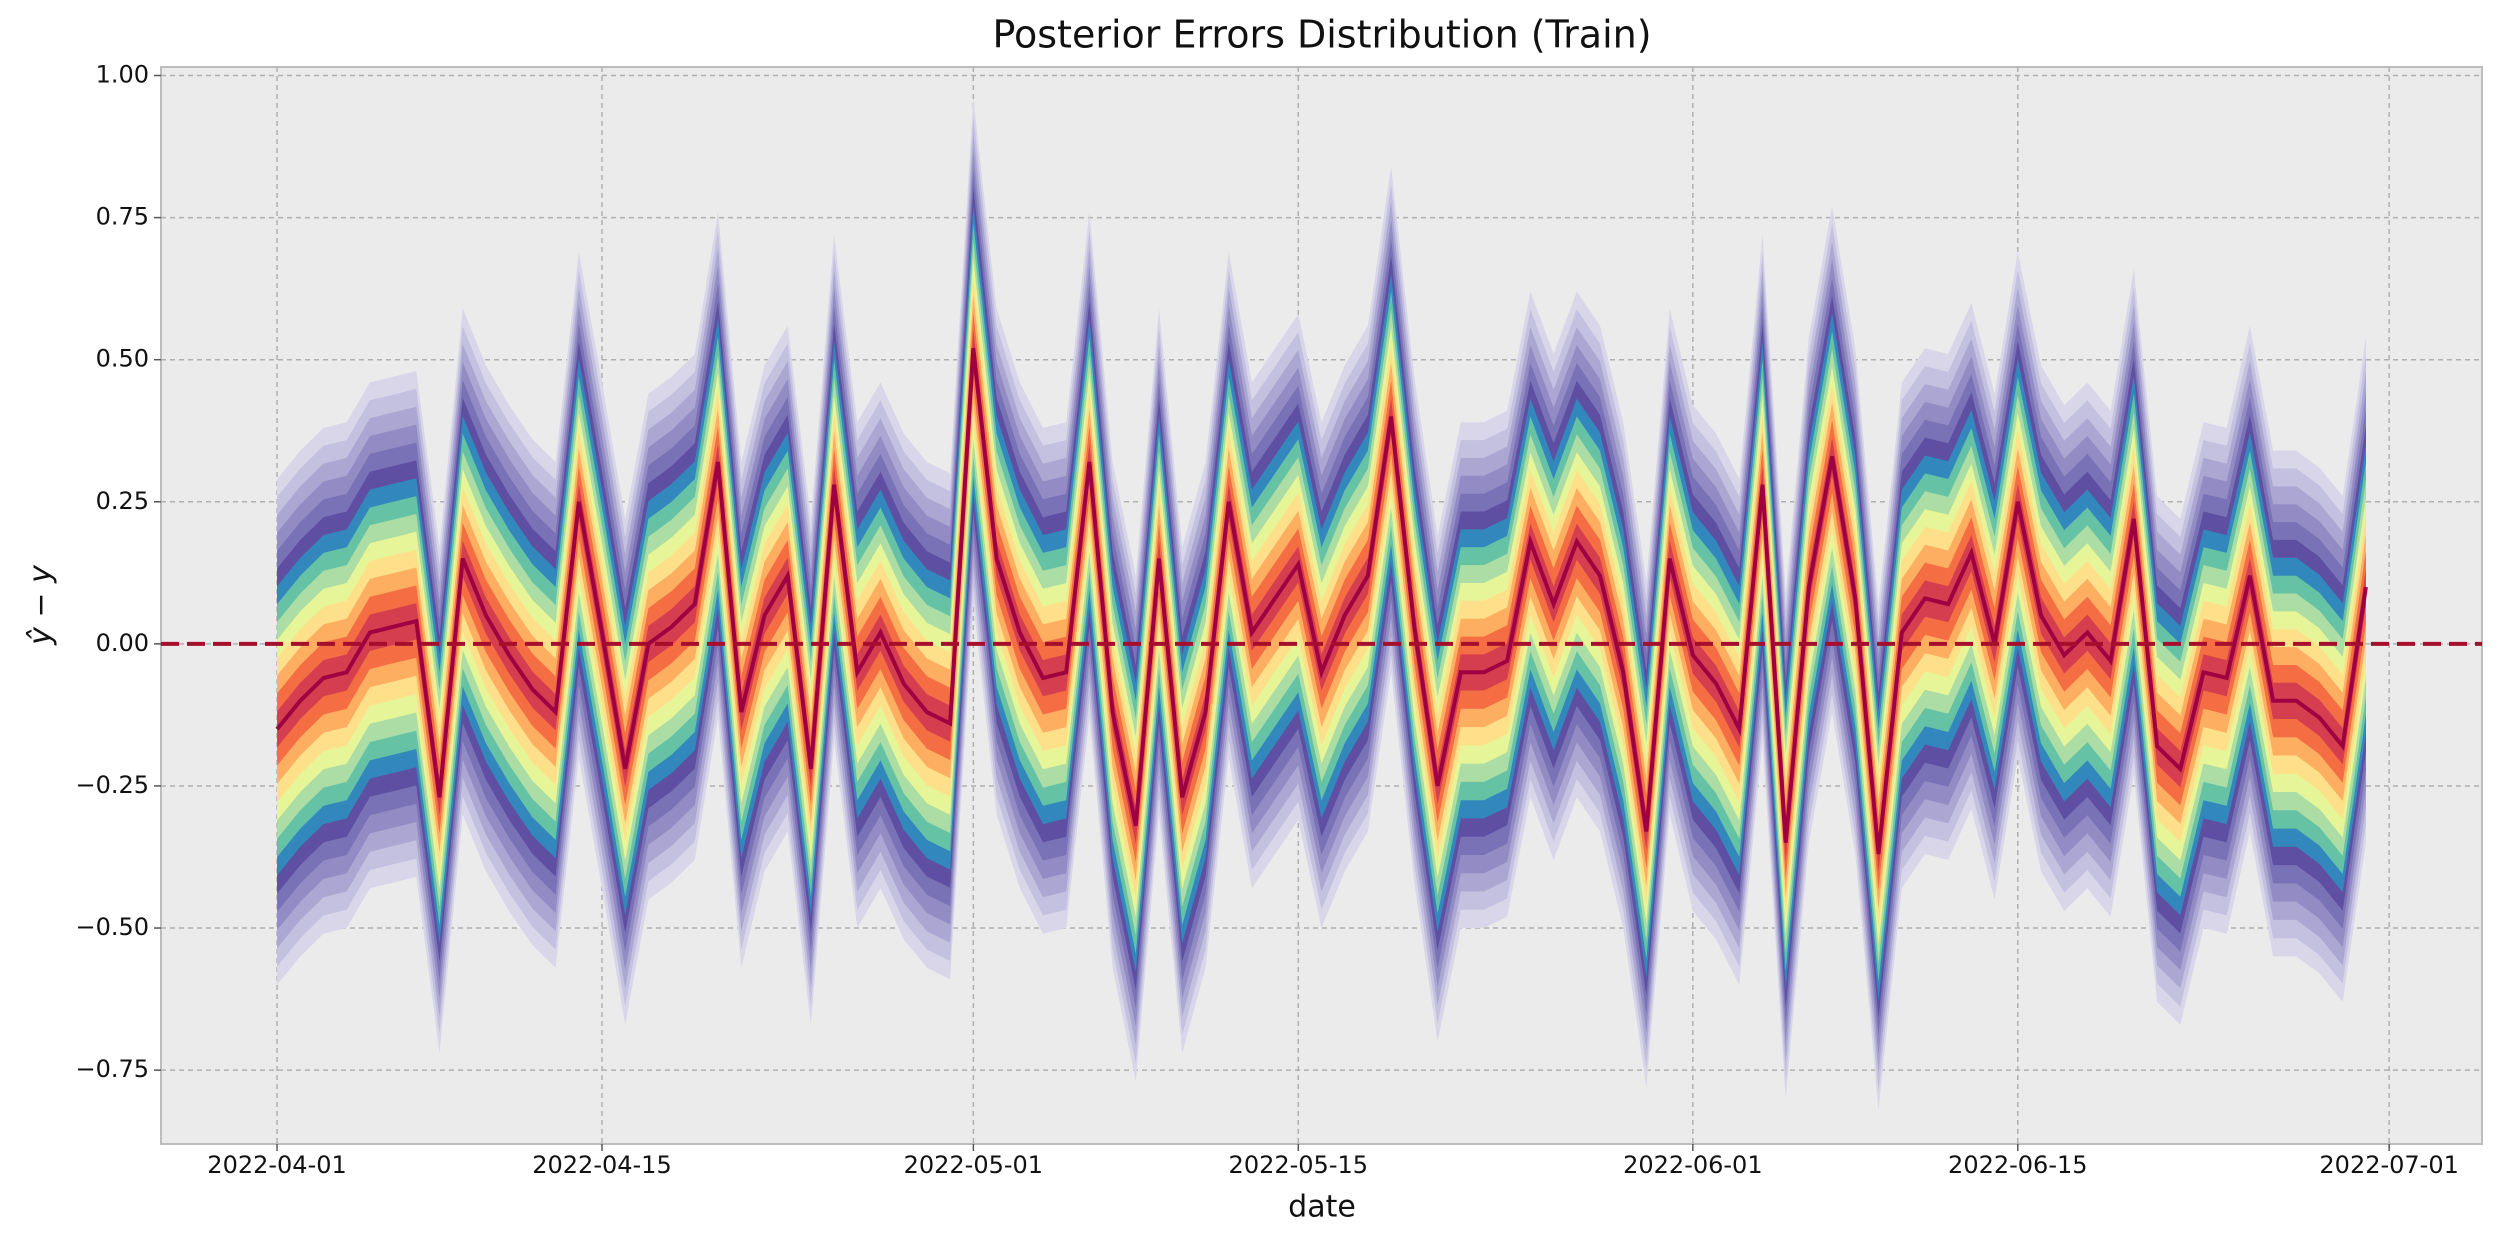 The height and width of the screenshot is (1247, 2506). What do you see at coordinates (973, 1165) in the screenshot?
I see `x-tick-label: 2022-05-01` at bounding box center [973, 1165].